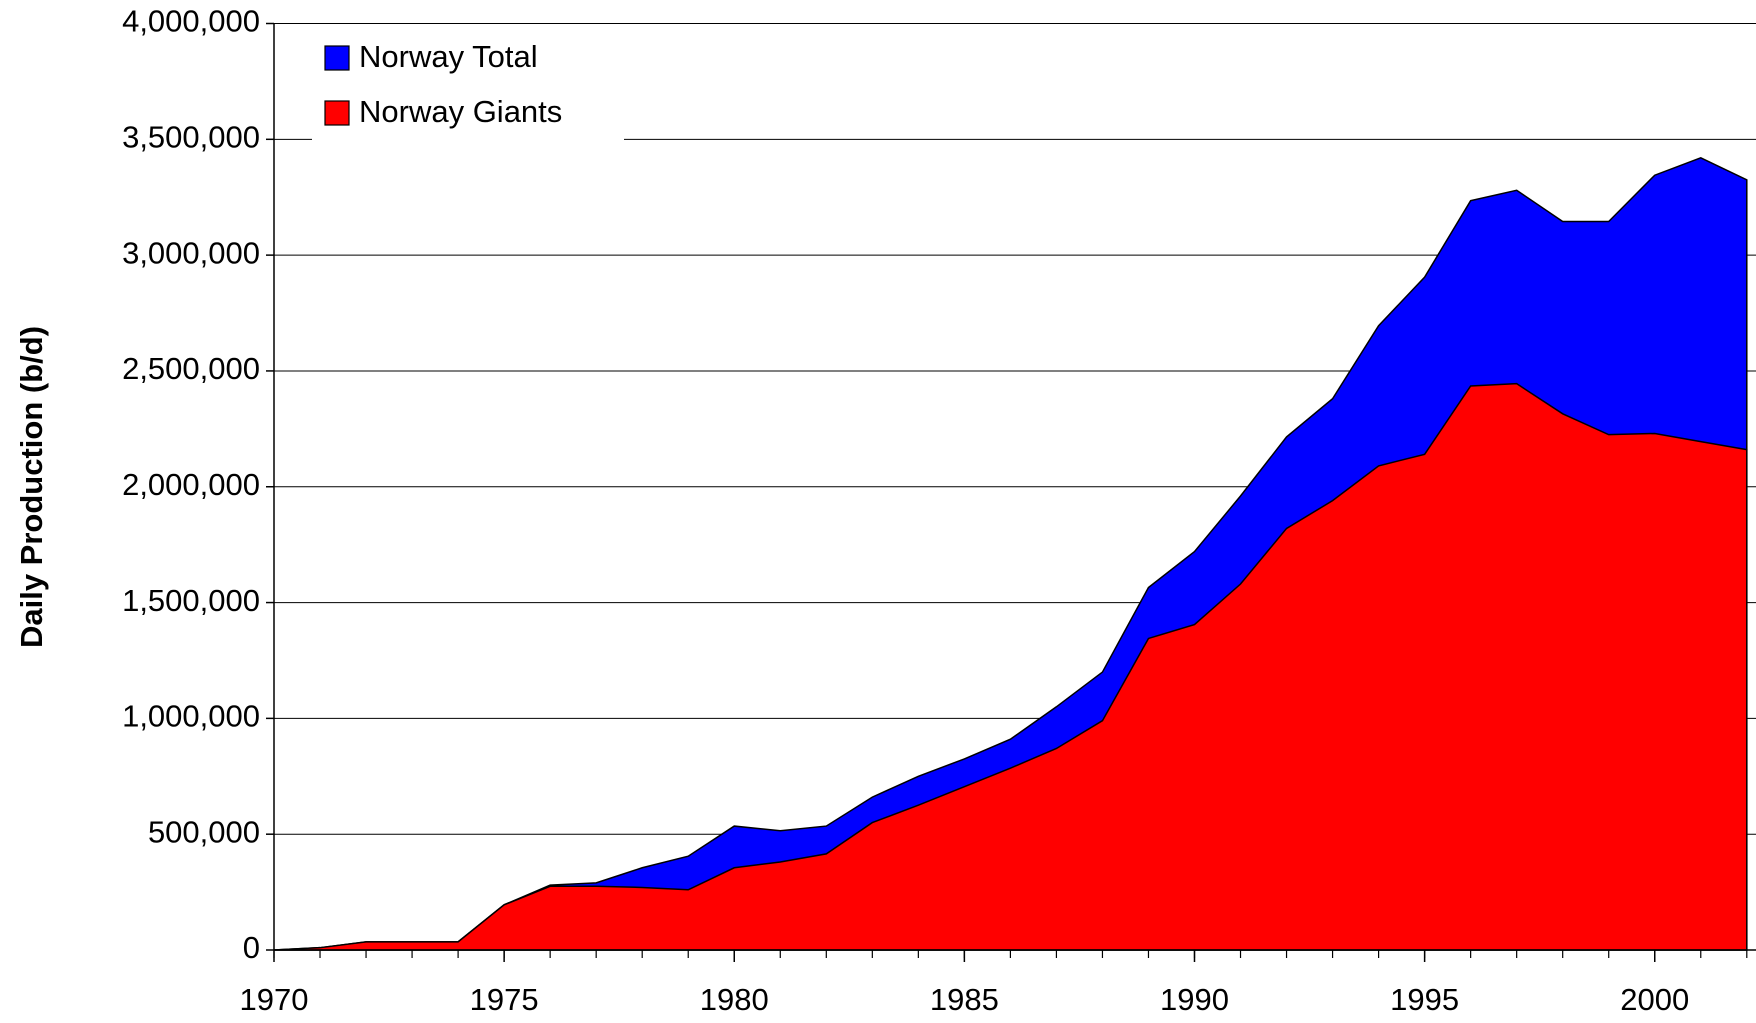 This screenshot has height=1023, width=1756. What do you see at coordinates (504, 999) in the screenshot?
I see `x-tick-label: 1975` at bounding box center [504, 999].